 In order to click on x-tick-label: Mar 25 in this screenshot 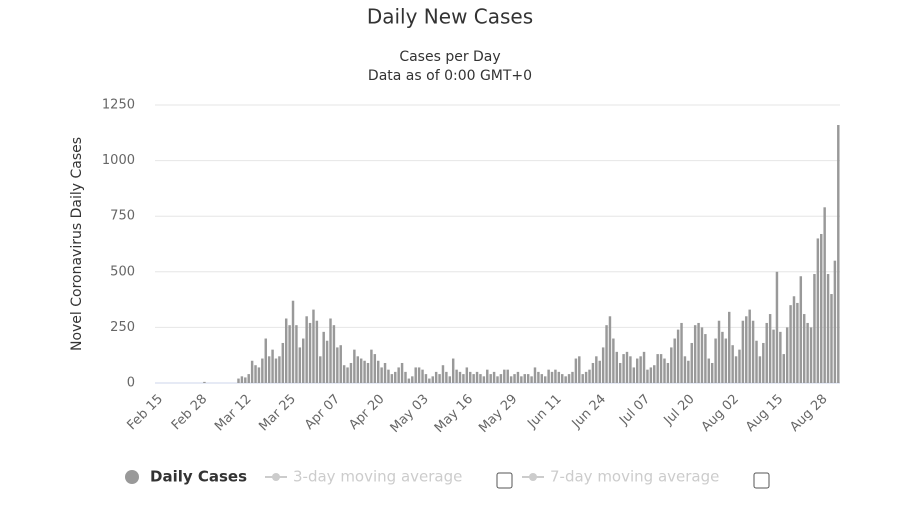, I will do `click(277, 413)`.